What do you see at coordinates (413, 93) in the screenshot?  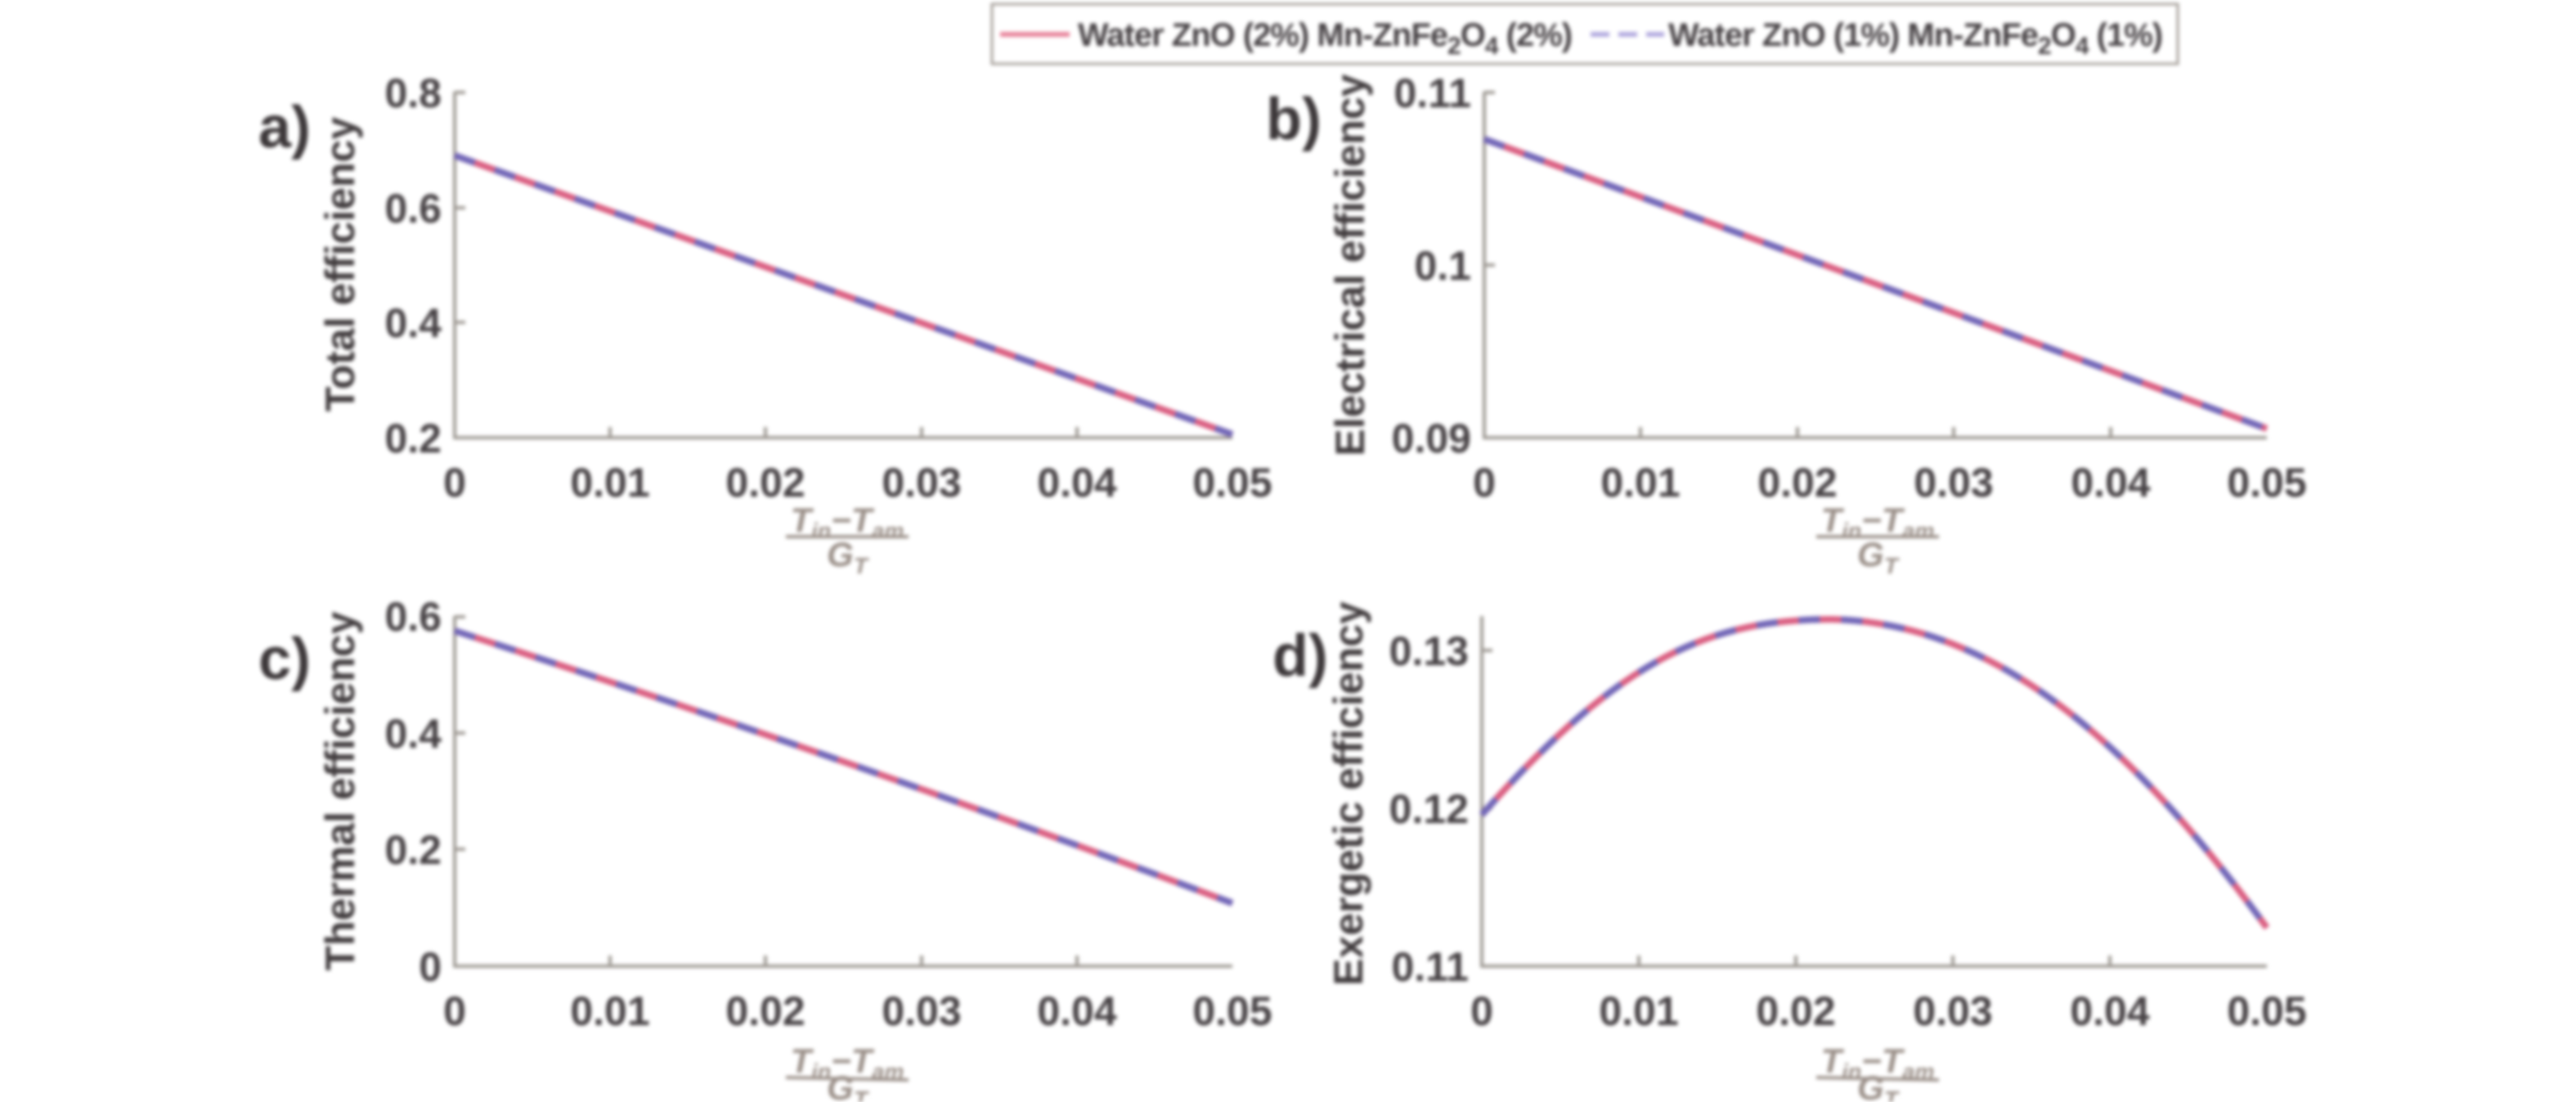 I see `svg-text: 0.8` at bounding box center [413, 93].